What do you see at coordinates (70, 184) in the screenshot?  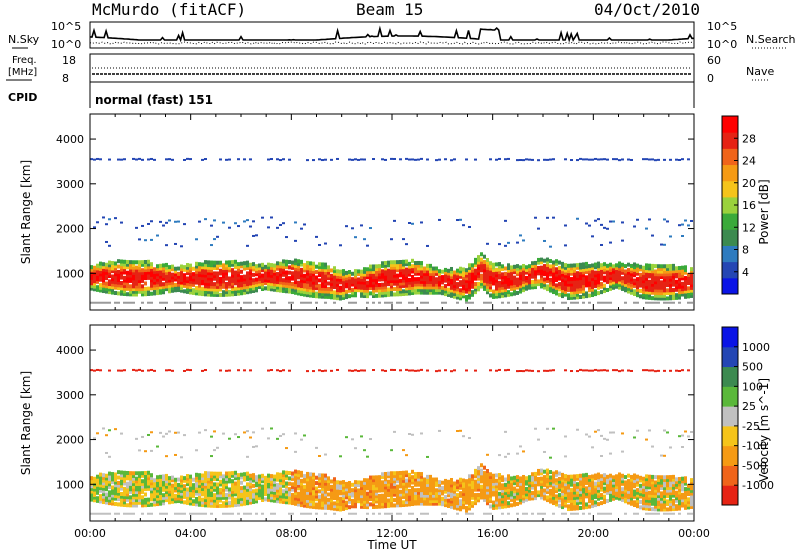 I see `y-tick-label: 3000` at bounding box center [70, 184].